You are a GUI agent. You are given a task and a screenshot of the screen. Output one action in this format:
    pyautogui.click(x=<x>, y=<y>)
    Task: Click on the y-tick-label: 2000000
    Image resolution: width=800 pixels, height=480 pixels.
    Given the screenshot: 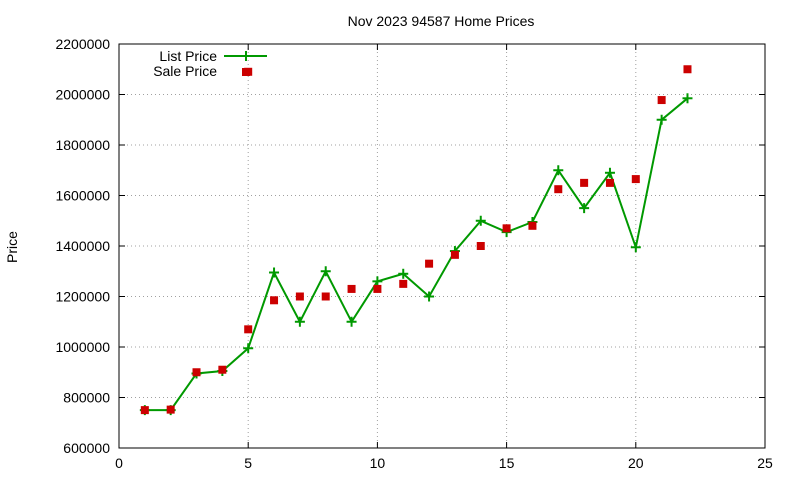 What is the action you would take?
    pyautogui.click(x=82, y=95)
    